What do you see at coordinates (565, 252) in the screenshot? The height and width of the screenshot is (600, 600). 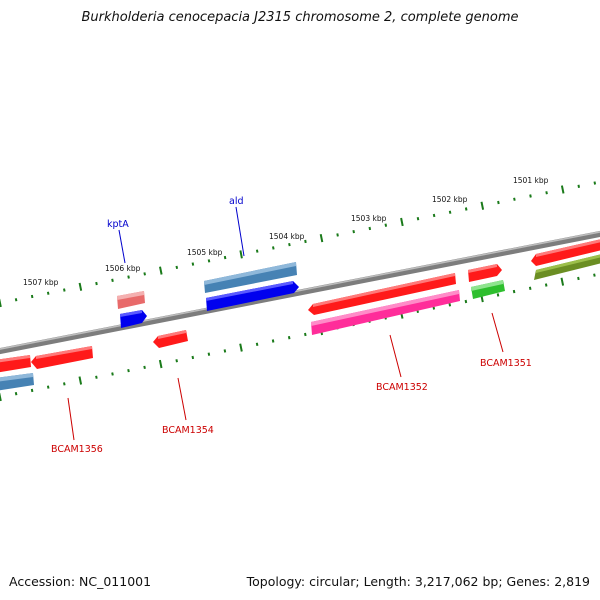 I see `feature-red-right-top` at bounding box center [565, 252].